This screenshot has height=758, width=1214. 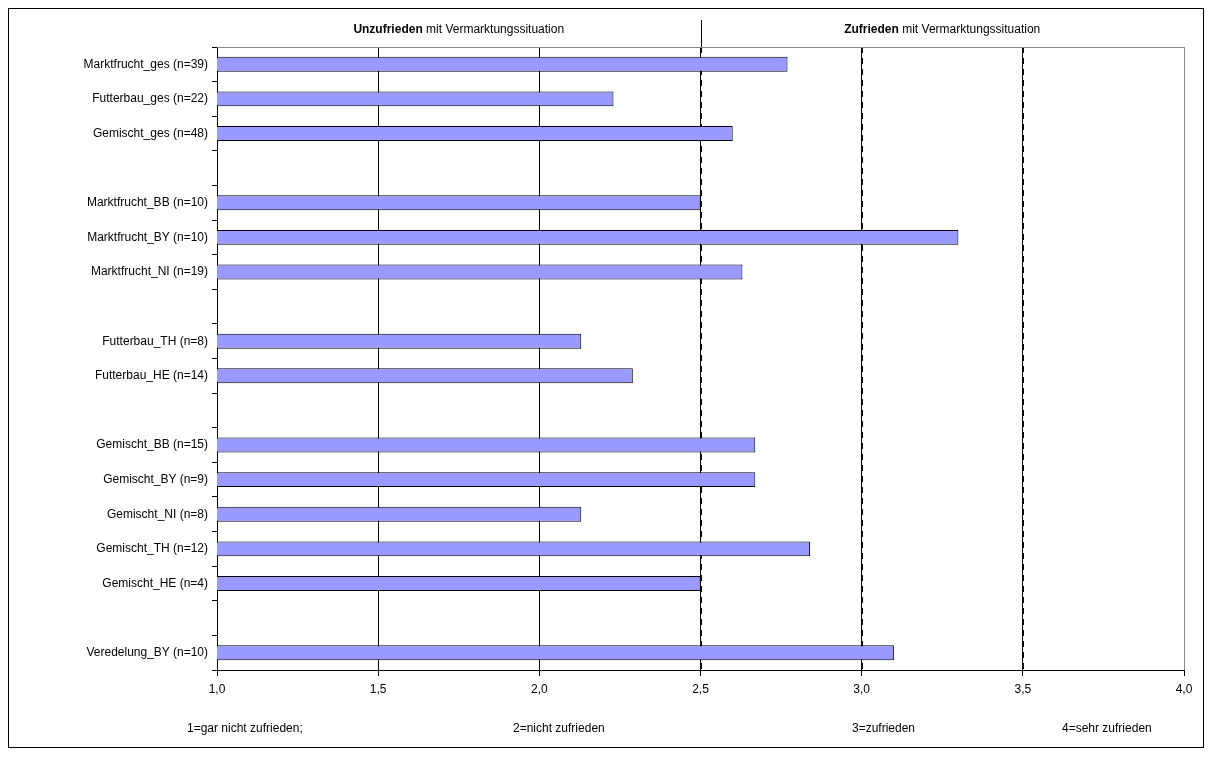 I want to click on y-tick-label: Marktfrucht_NI (n=19), so click(x=149, y=271).